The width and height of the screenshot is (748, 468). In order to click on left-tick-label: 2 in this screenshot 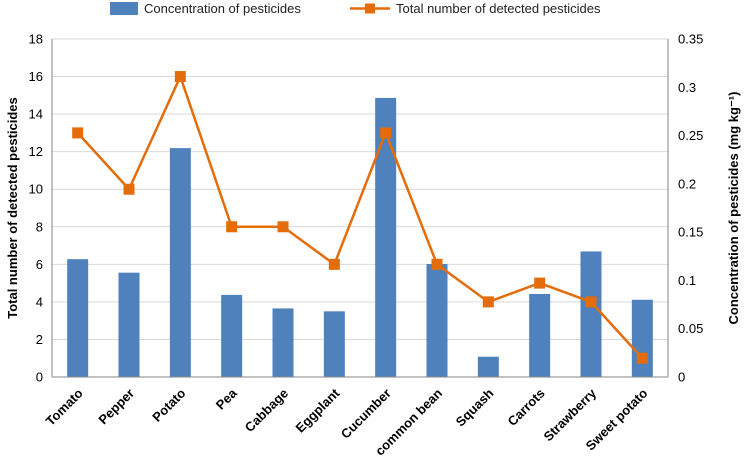, I will do `click(39, 339)`.